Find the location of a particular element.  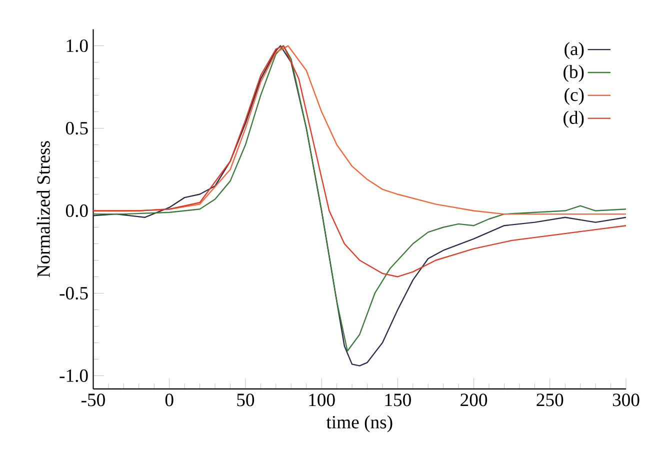

x-tick-label: 200 is located at coordinates (474, 400).